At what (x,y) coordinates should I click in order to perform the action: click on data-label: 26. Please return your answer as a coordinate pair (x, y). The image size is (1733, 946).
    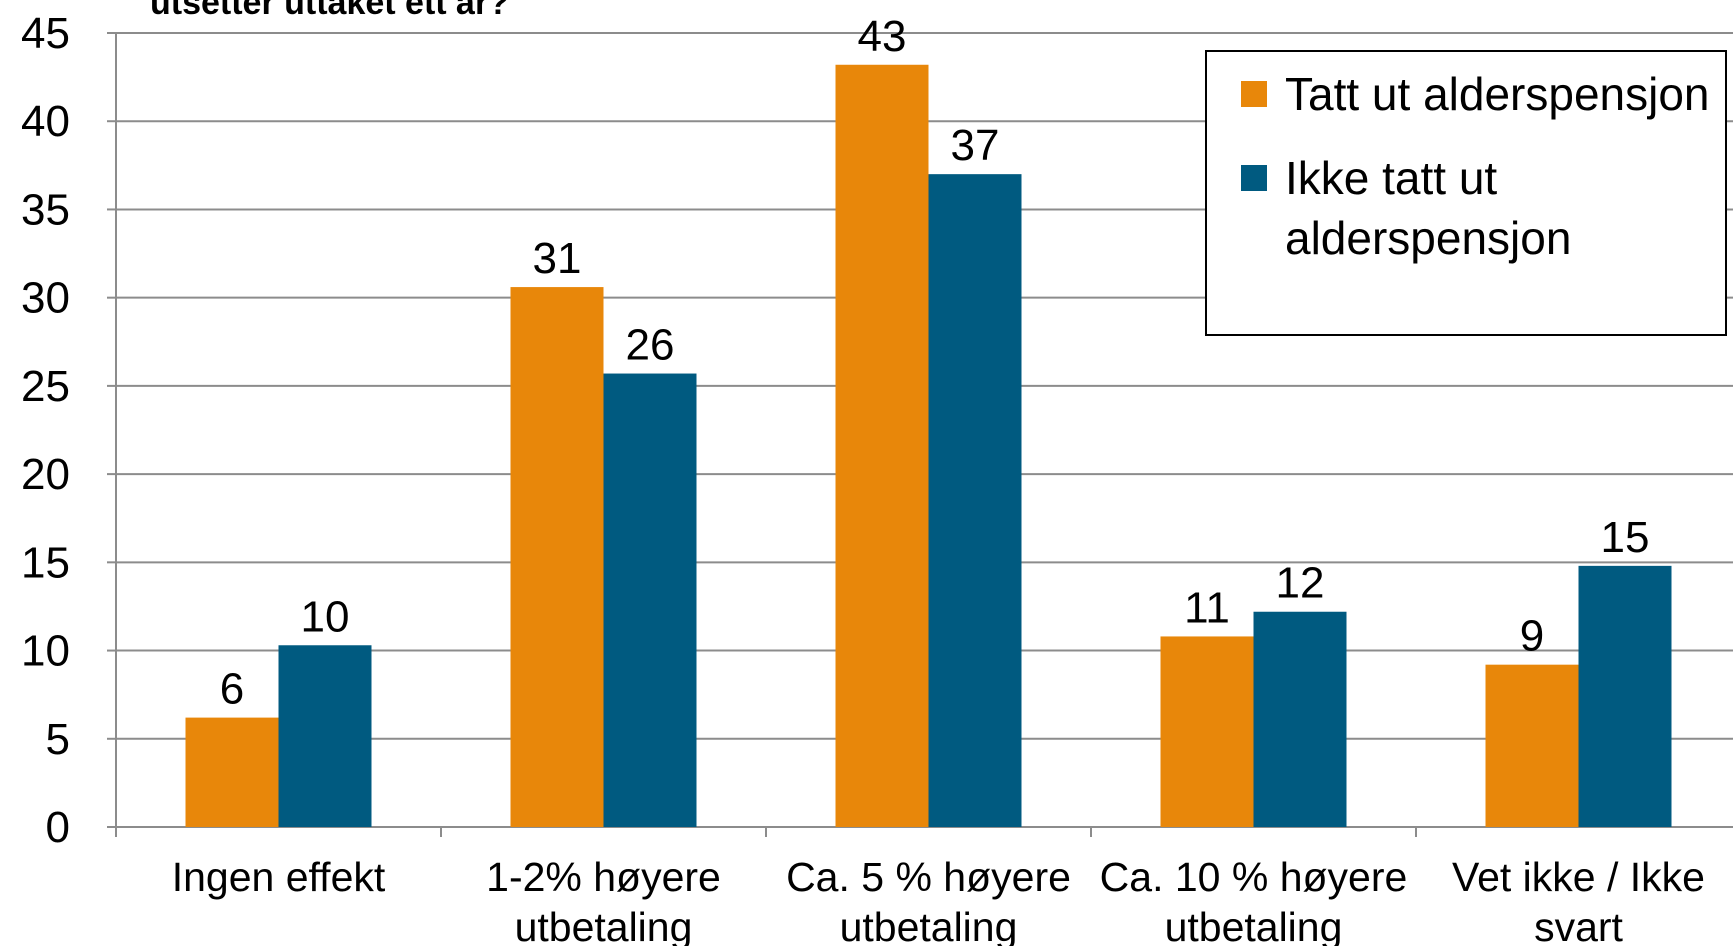
    Looking at the image, I should click on (650, 345).